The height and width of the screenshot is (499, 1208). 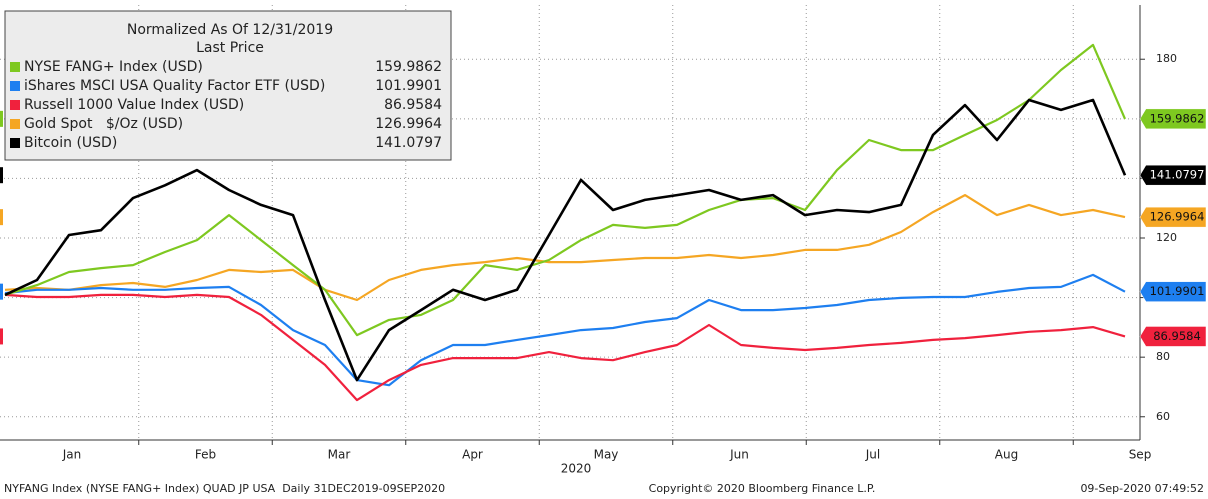 What do you see at coordinates (103, 124) in the screenshot?
I see `legend-label: Gold Spot $/Oz (USD)` at bounding box center [103, 124].